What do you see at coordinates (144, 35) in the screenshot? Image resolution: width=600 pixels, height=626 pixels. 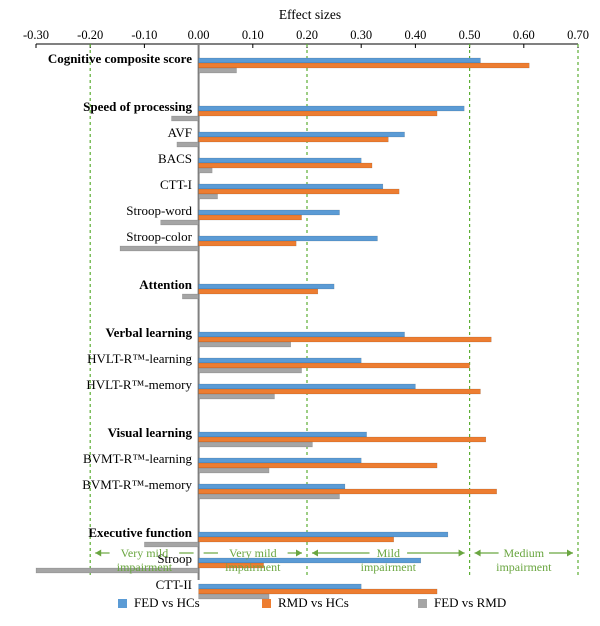 I see `x-tick-label: -0.10` at bounding box center [144, 35].